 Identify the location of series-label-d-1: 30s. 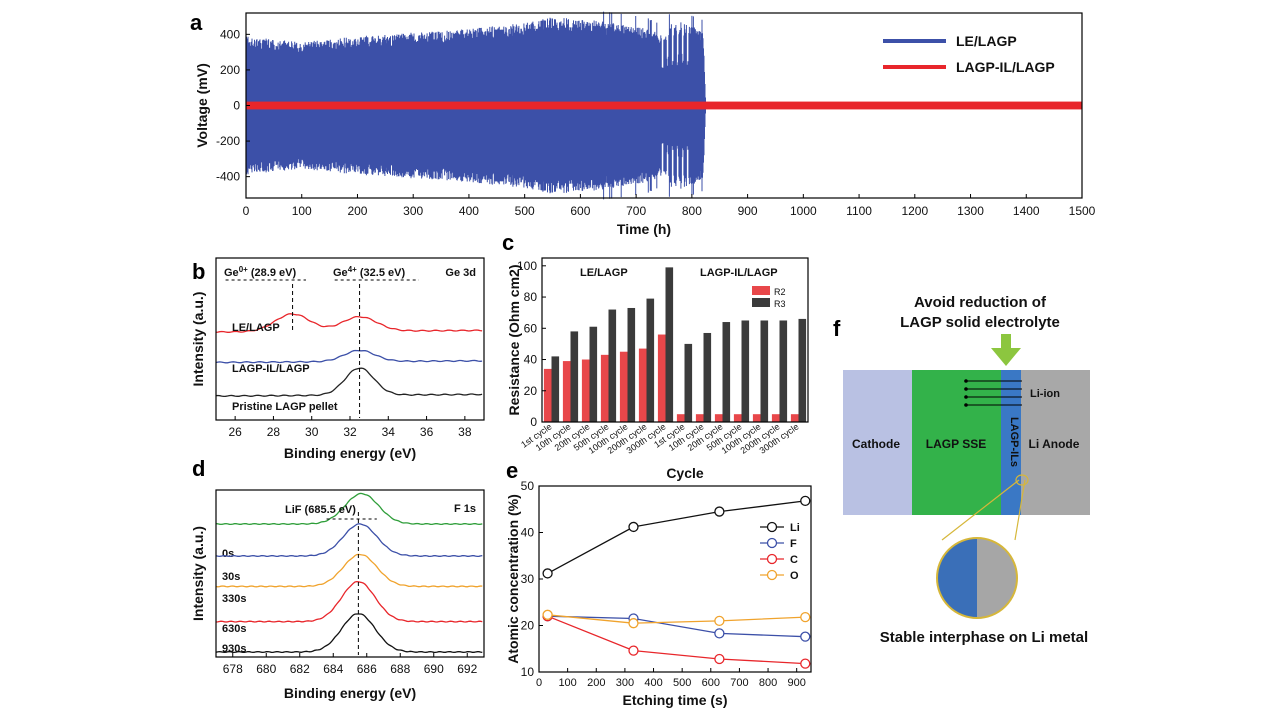
(231, 577).